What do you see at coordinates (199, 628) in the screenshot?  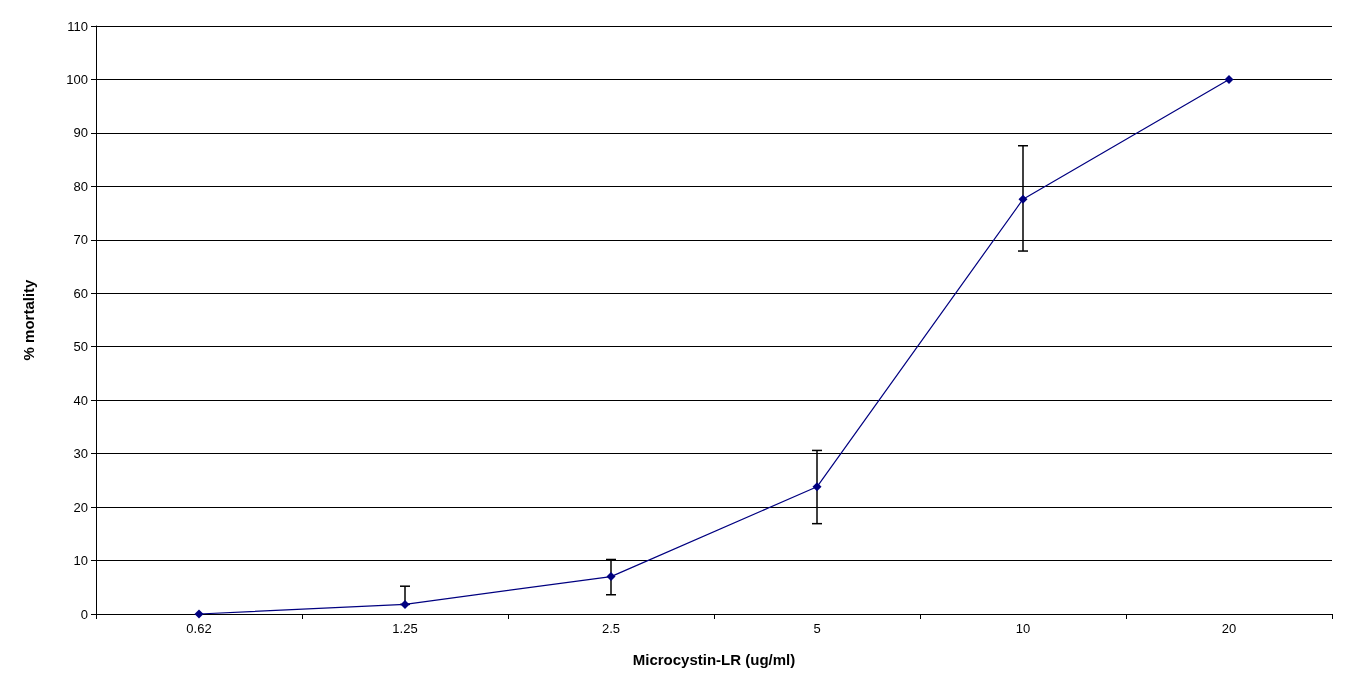 I see `x-tick-label: 0.62` at bounding box center [199, 628].